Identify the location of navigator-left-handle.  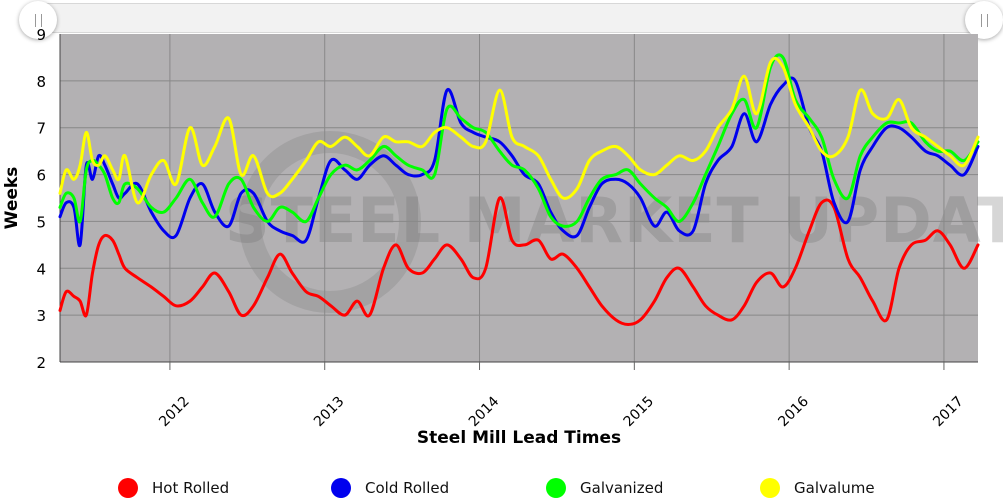
(38, 20).